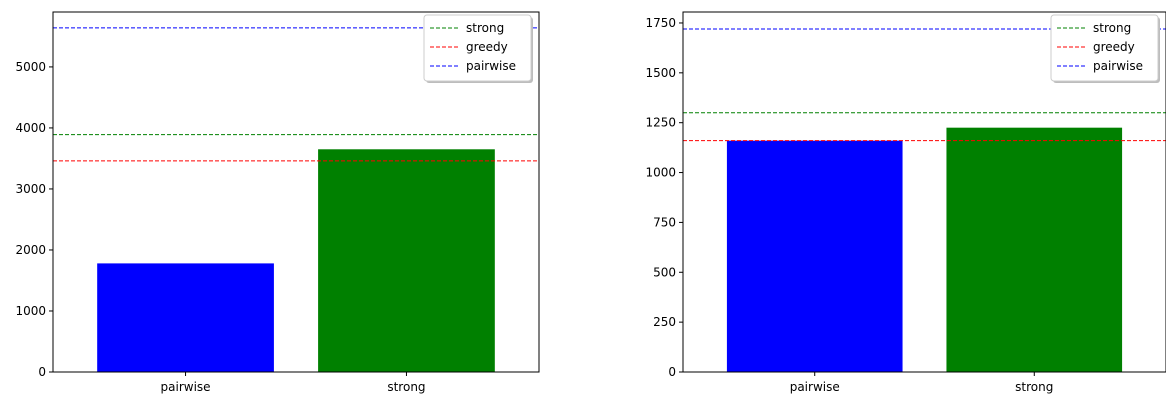 The width and height of the screenshot is (1166, 396). What do you see at coordinates (30, 189) in the screenshot?
I see `y-tick-label: 3000` at bounding box center [30, 189].